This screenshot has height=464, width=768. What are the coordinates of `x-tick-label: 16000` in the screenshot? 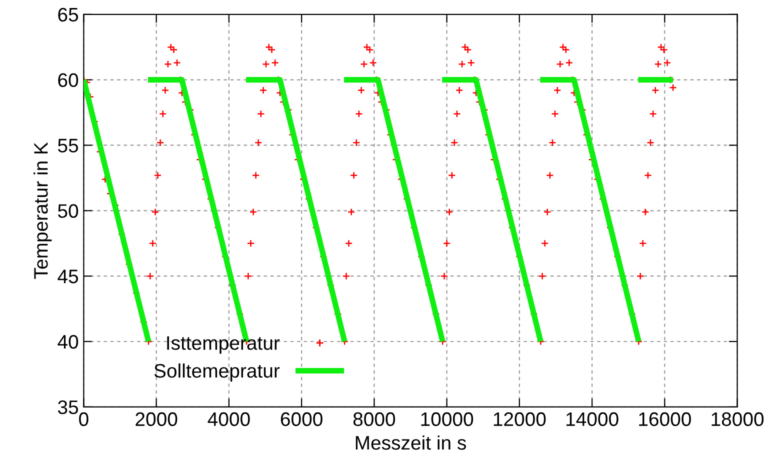 It's located at (665, 419).